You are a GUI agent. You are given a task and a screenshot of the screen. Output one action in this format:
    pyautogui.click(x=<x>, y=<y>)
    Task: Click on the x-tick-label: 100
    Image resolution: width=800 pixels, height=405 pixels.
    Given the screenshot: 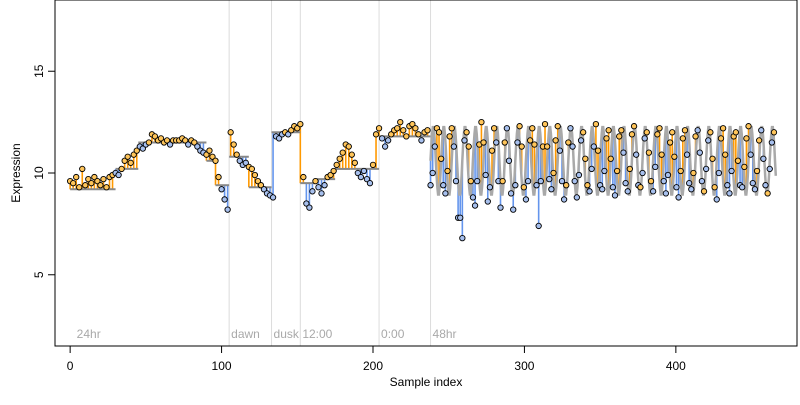 What is the action you would take?
    pyautogui.click(x=222, y=366)
    